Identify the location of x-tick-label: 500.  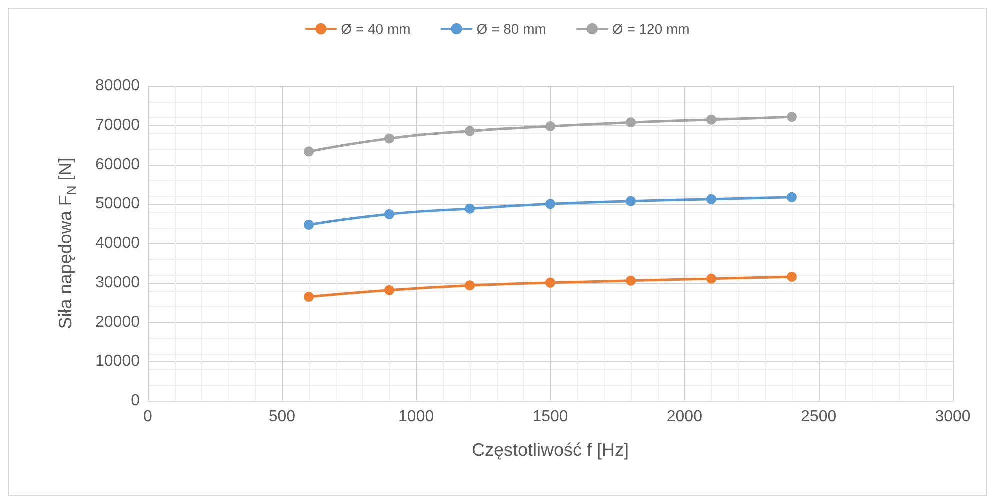
(282, 417).